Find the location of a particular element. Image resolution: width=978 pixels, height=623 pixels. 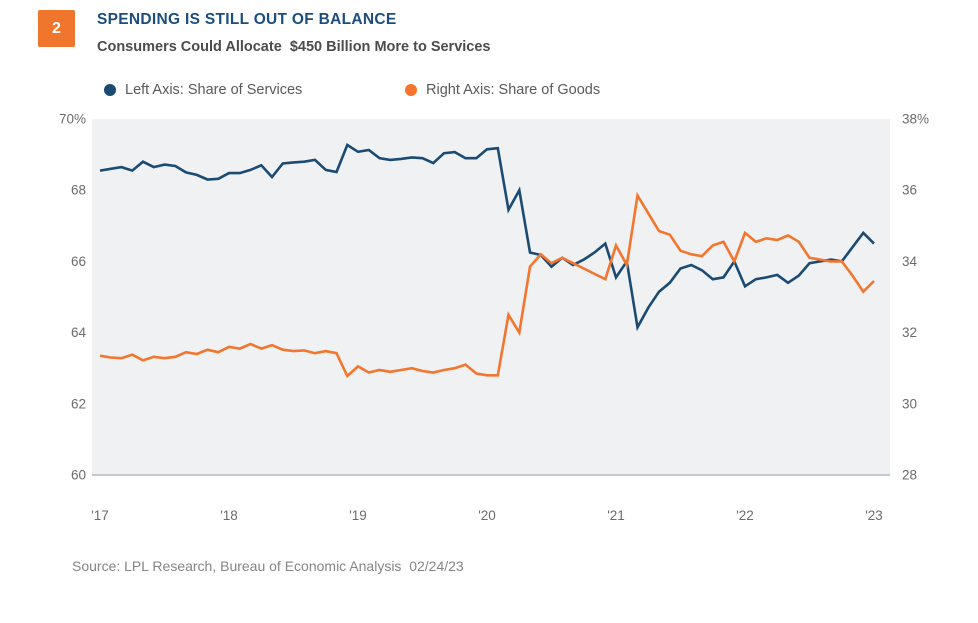

right-axis-tick-label: 36 is located at coordinates (909, 190).